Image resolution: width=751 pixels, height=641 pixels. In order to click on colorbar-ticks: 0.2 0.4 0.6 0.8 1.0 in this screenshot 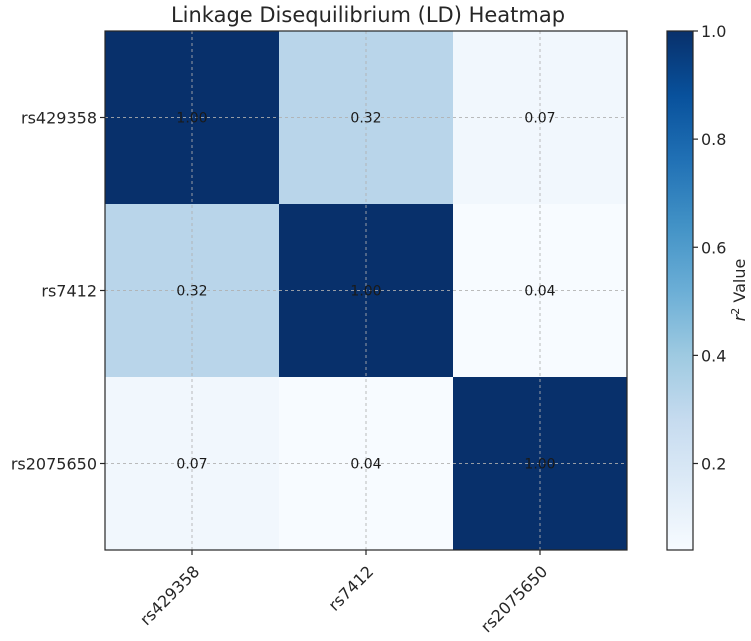, I will do `click(709, 248)`.